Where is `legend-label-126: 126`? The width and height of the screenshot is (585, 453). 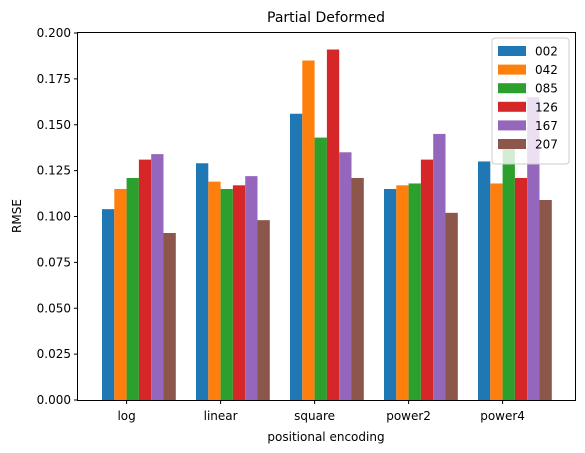
legend-label-126: 126 is located at coordinates (546, 107).